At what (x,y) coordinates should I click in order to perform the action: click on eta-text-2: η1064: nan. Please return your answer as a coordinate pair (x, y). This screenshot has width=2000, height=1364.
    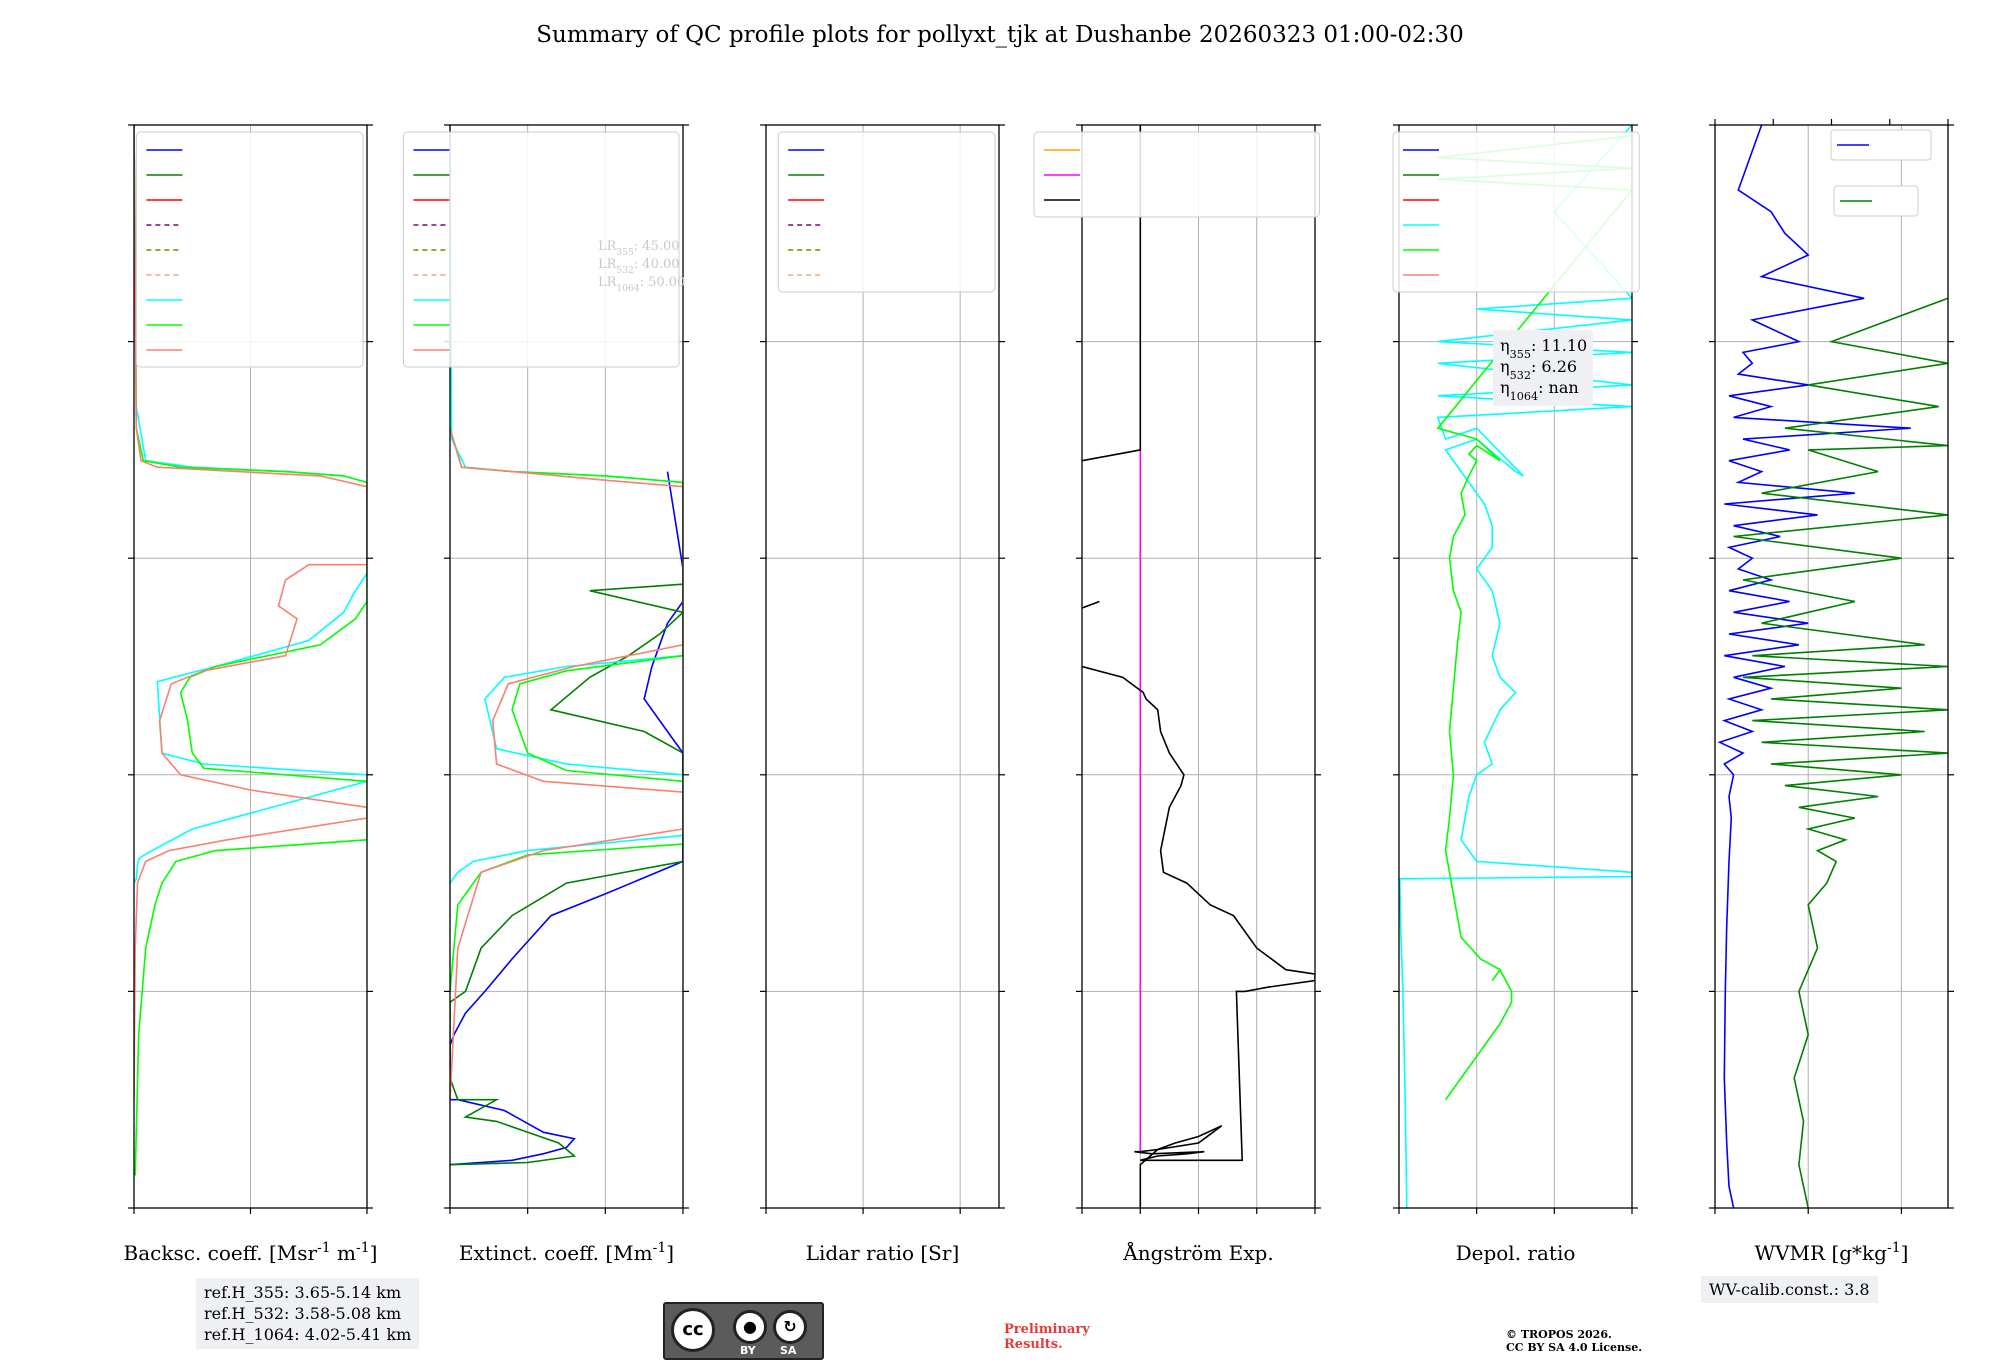
    Looking at the image, I should click on (1539, 390).